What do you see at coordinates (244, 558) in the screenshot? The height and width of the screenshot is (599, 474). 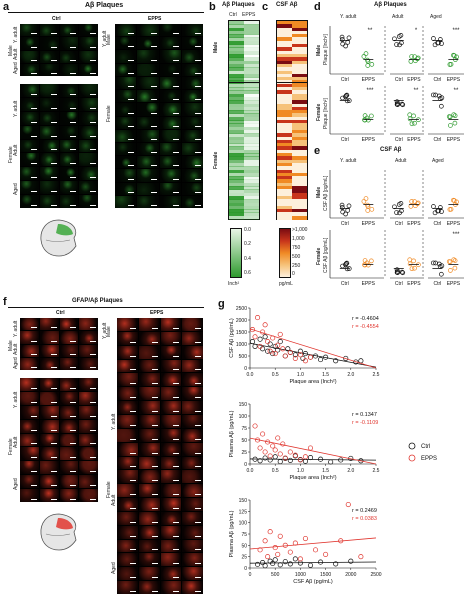 I see `y-tick-label: 25` at bounding box center [244, 558].